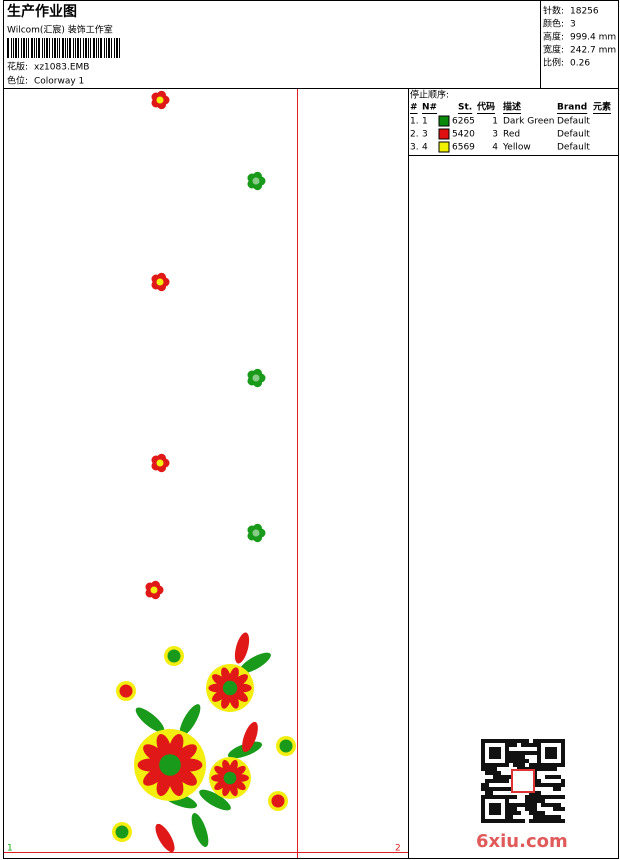 The width and height of the screenshot is (620, 860). Describe the element at coordinates (593, 38) in the screenshot. I see `stat-value: 999.4 mm` at that location.